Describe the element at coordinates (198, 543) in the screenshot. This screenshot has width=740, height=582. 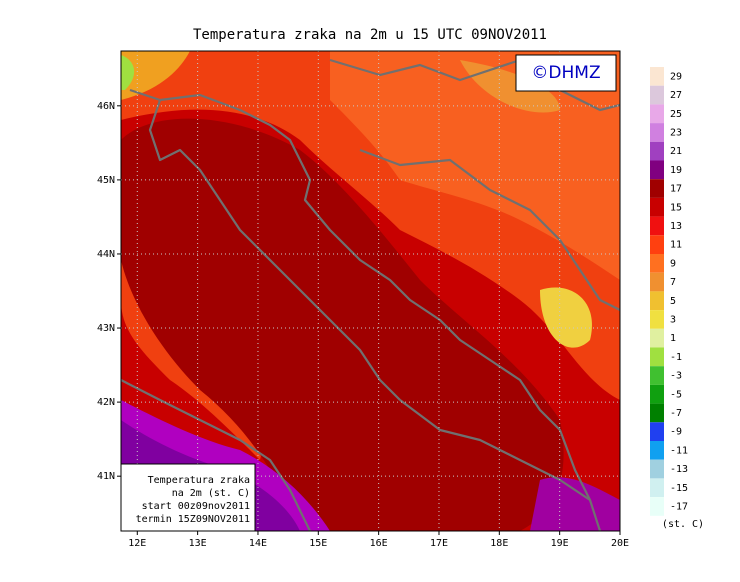
I see `x-tick-label: 13E` at that location.